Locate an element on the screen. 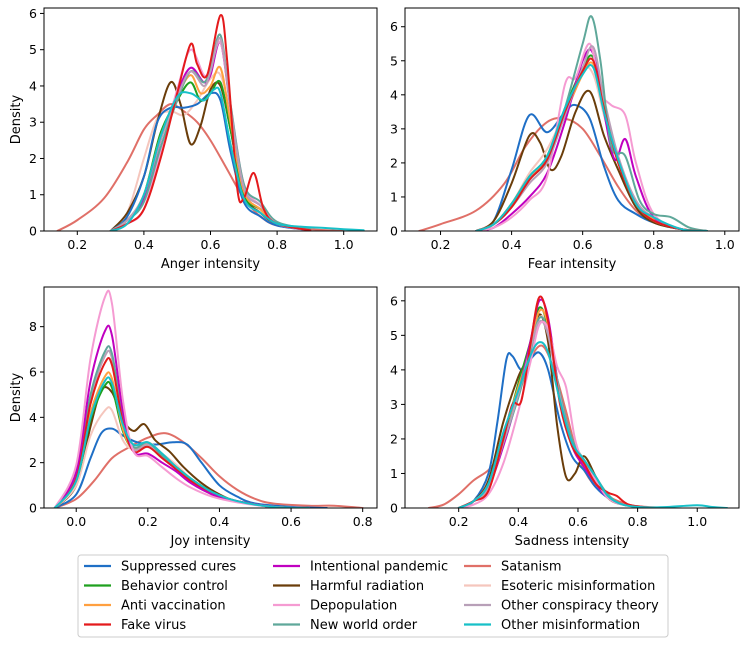 The image size is (748, 646). x-axis-label: Anger intensity is located at coordinates (211, 264).